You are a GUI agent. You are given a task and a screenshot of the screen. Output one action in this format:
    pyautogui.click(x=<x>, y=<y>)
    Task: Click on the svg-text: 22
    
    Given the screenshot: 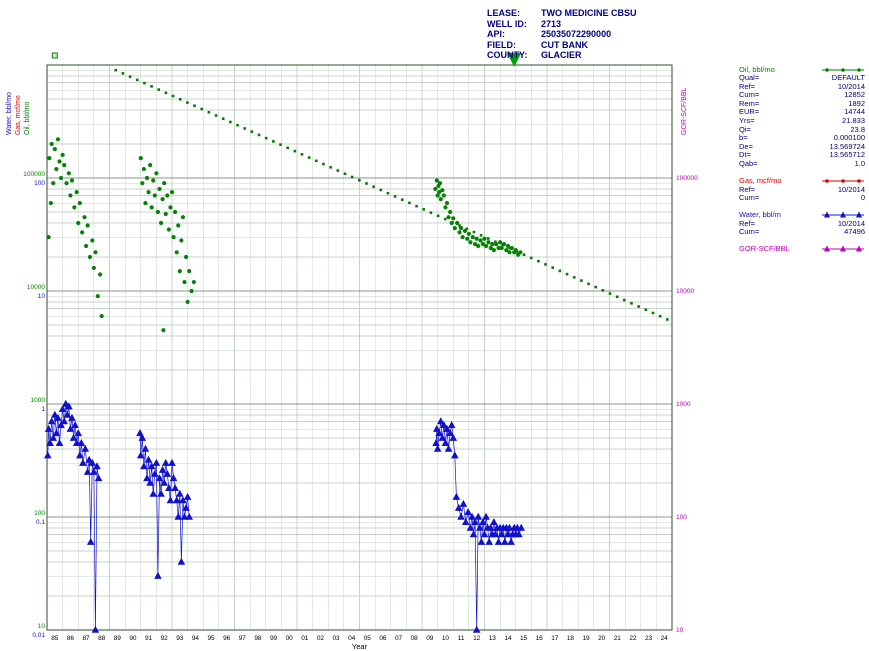 What is the action you would take?
    pyautogui.click(x=633, y=638)
    